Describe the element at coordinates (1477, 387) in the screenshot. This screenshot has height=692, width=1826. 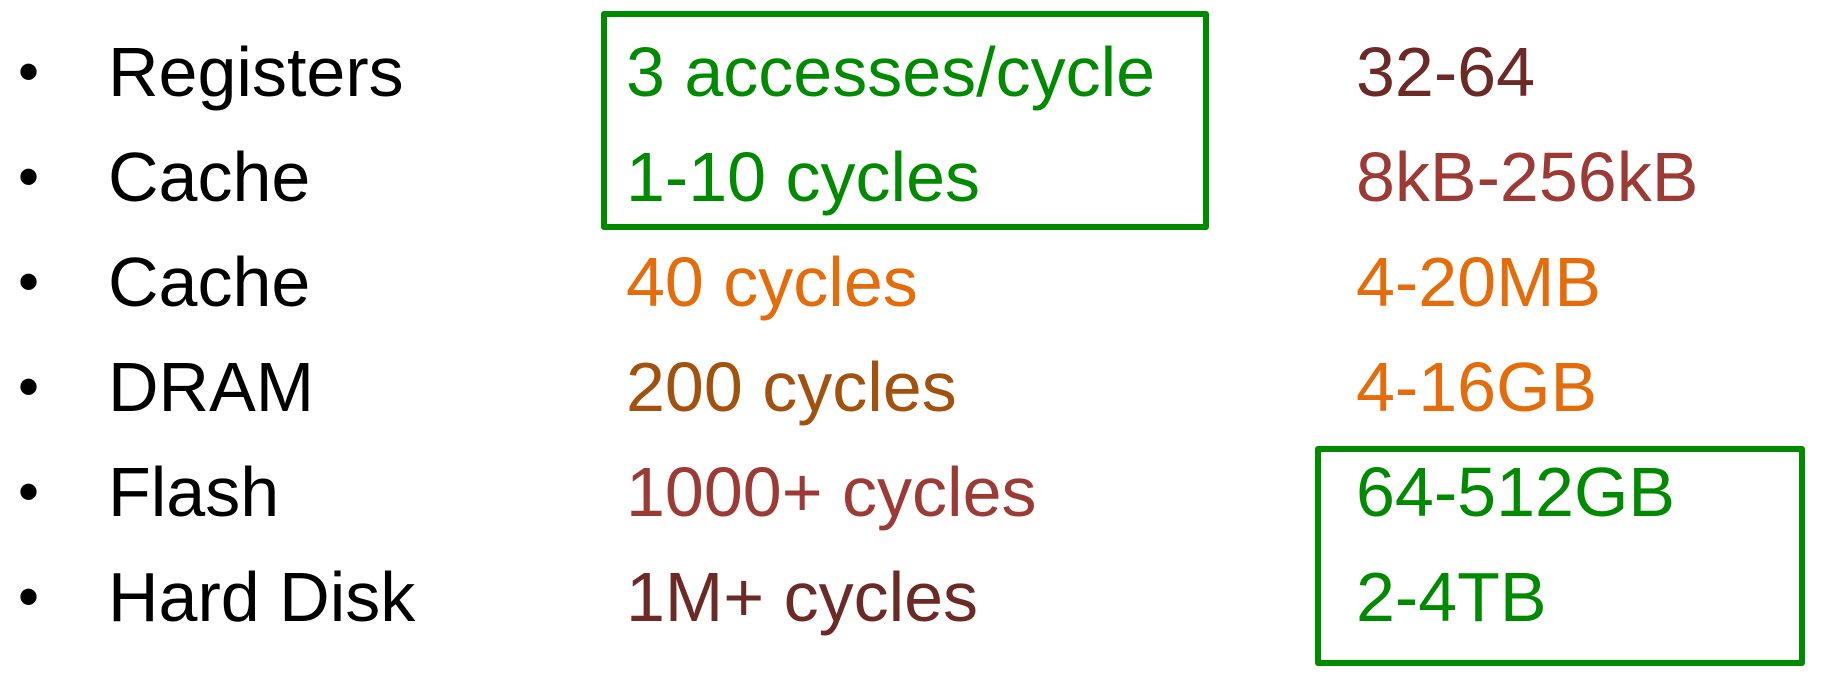
I see `capacity-value: 4-16GB` at that location.